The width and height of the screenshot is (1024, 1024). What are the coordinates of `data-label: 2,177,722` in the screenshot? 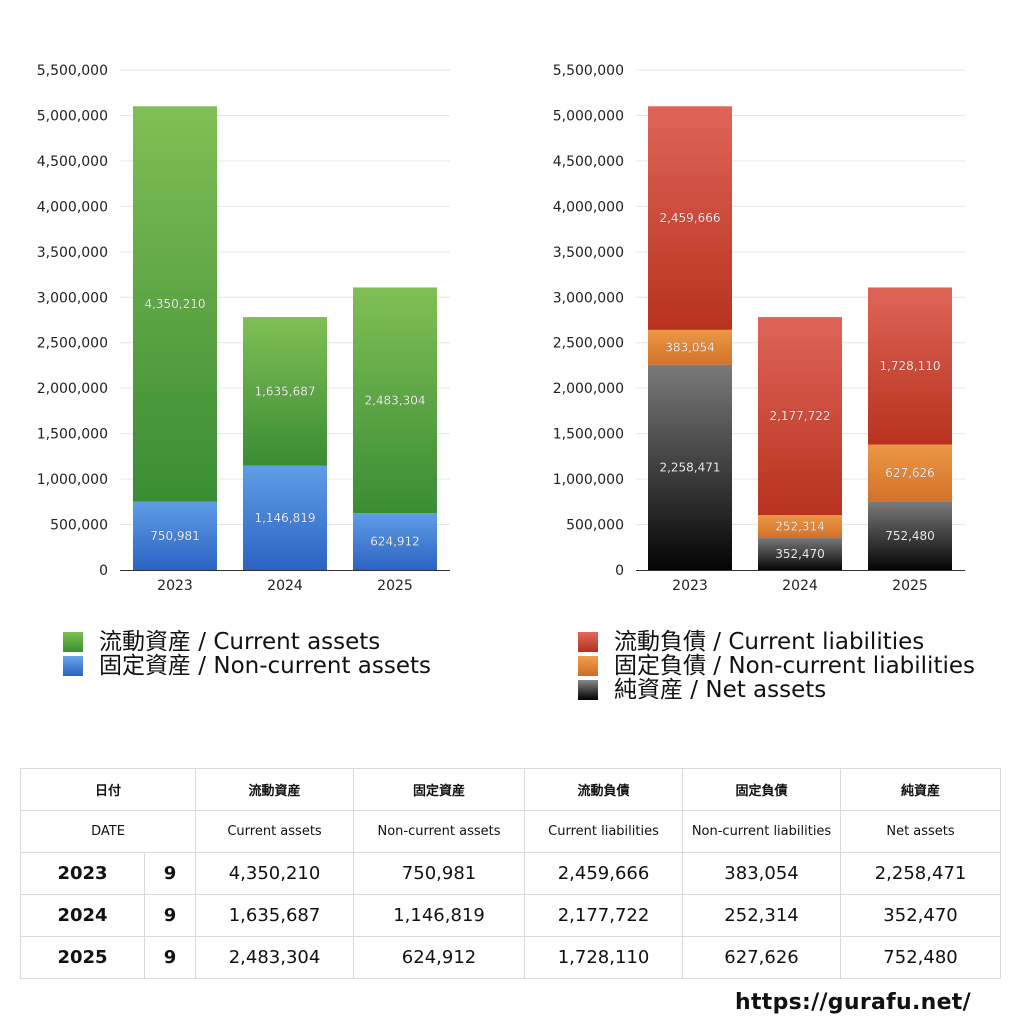 It's located at (799, 416).